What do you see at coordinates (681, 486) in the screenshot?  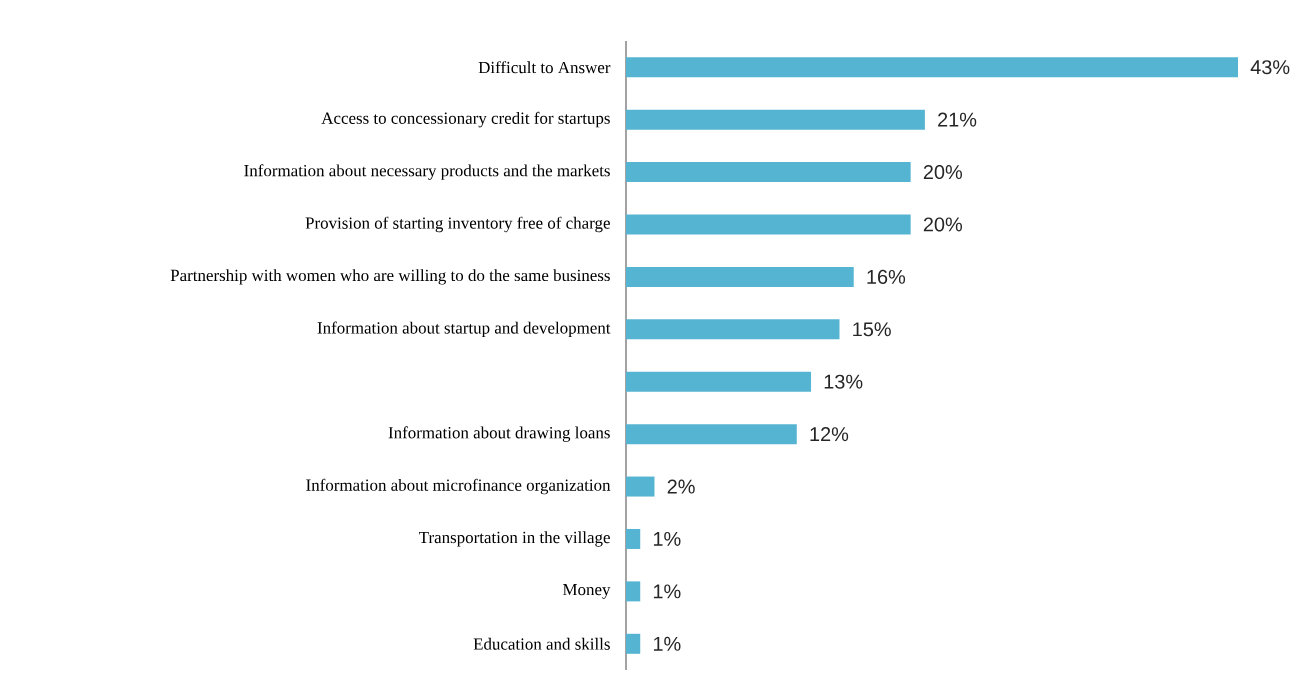 I see `data-label: 2%` at bounding box center [681, 486].